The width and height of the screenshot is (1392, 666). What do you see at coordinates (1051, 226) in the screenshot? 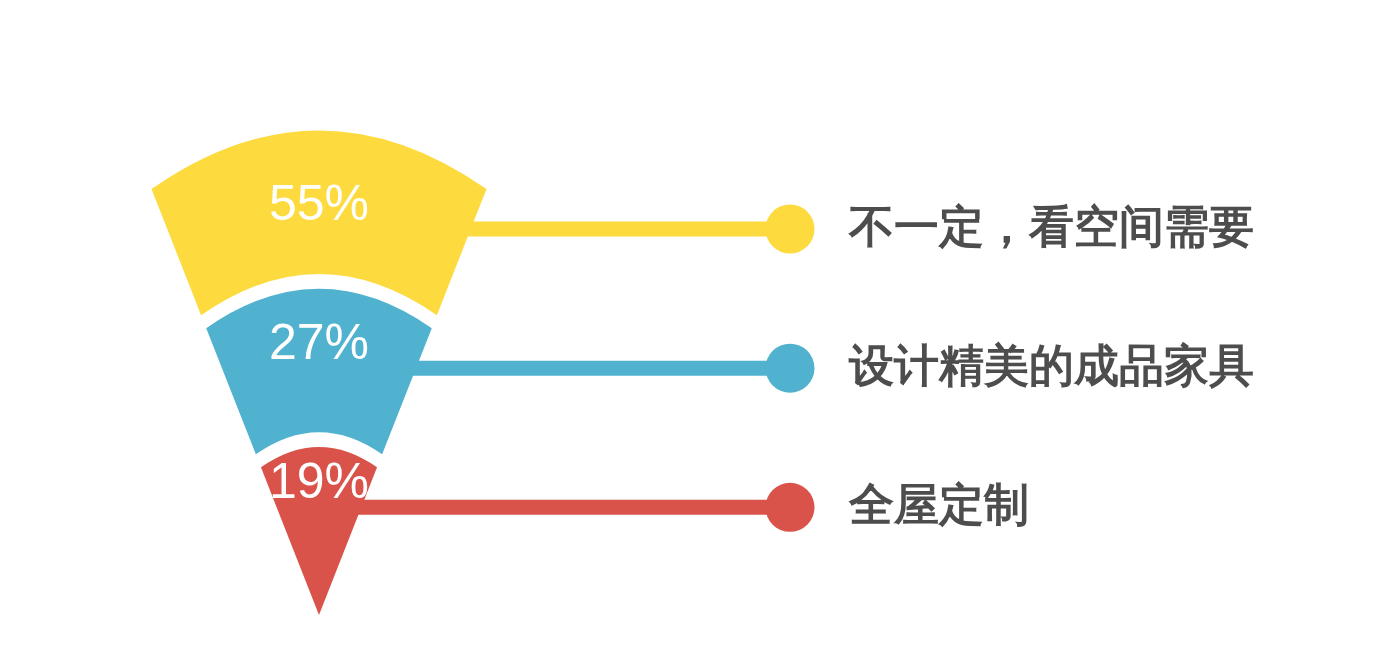
I see `category-label: 不一定，看空间需要` at bounding box center [1051, 226].